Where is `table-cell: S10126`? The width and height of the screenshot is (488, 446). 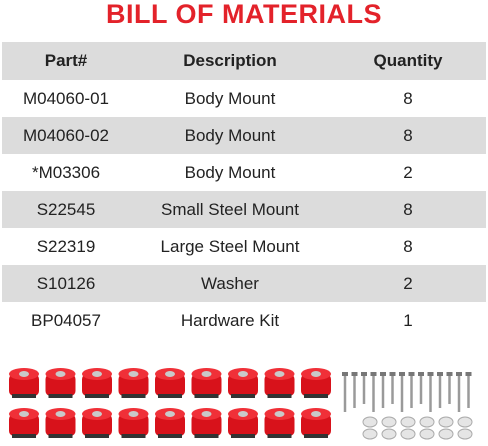
table-cell: S10126 is located at coordinates (66, 283).